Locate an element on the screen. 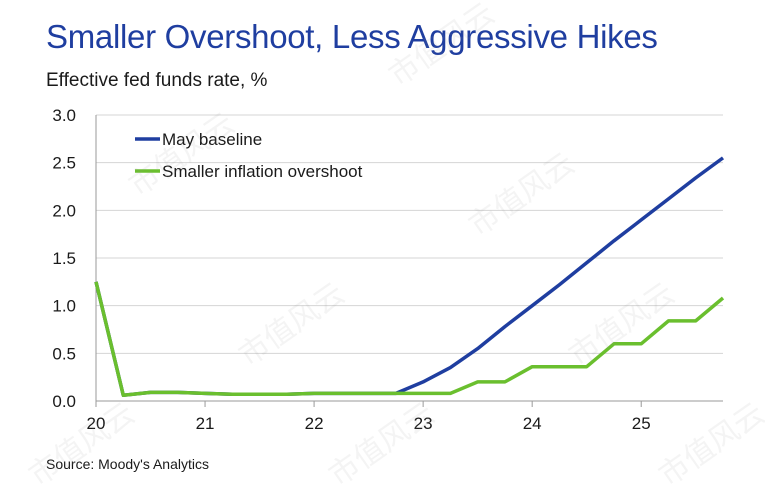  legend-label: May baseline is located at coordinates (212, 139).